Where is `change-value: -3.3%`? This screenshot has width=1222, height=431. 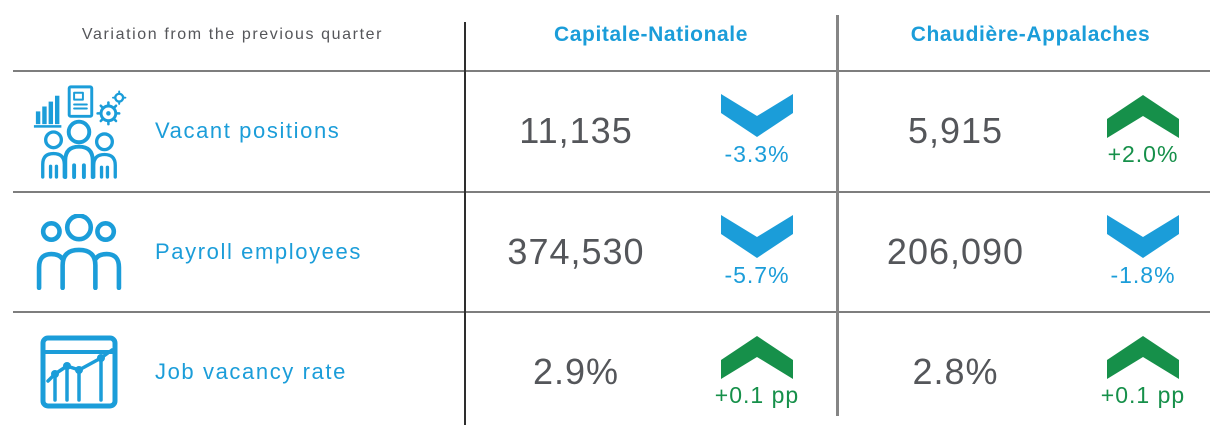
change-value: -3.3% is located at coordinates (757, 154).